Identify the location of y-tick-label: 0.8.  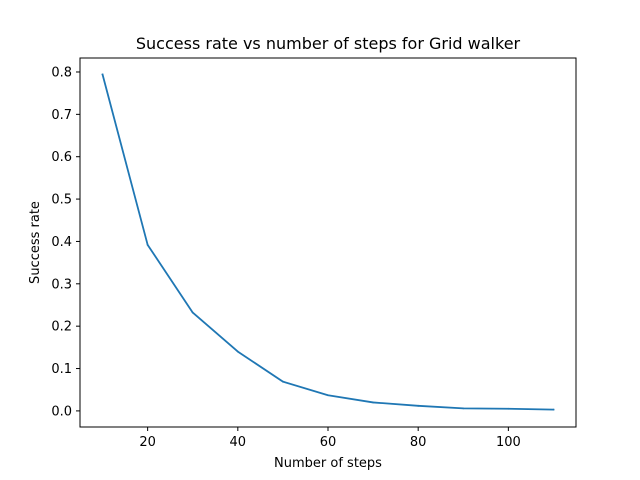
(61, 72).